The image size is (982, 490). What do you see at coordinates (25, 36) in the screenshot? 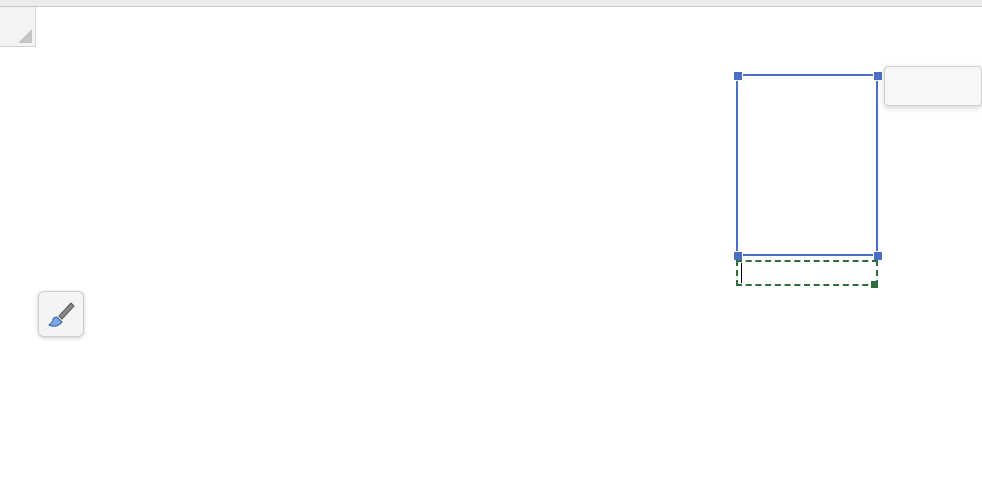
I see `select-all-triangle-icon` at bounding box center [25, 36].